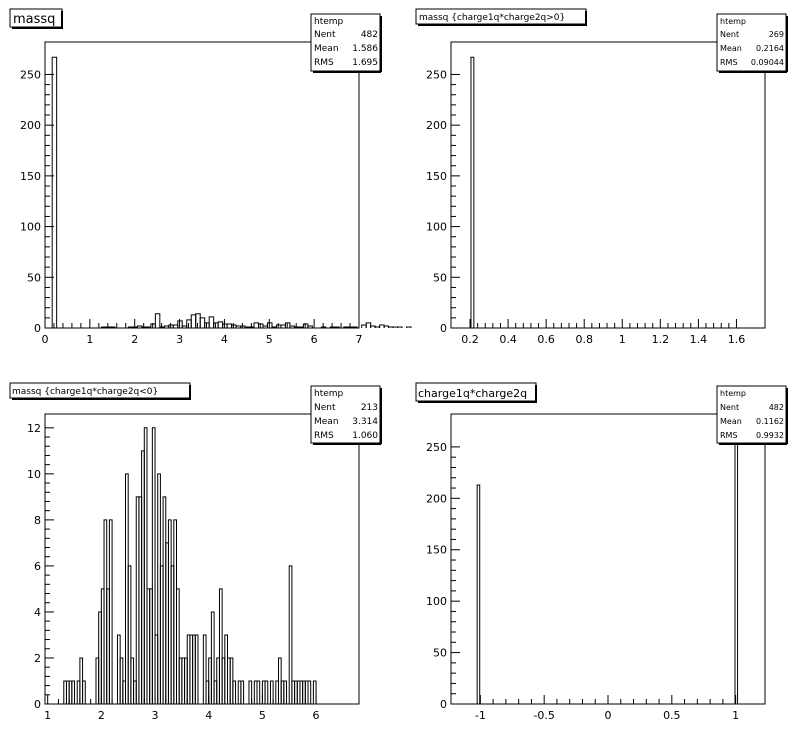 The width and height of the screenshot is (812, 747). What do you see at coordinates (155, 715) in the screenshot?
I see `x-tick-label: 3` at bounding box center [155, 715].